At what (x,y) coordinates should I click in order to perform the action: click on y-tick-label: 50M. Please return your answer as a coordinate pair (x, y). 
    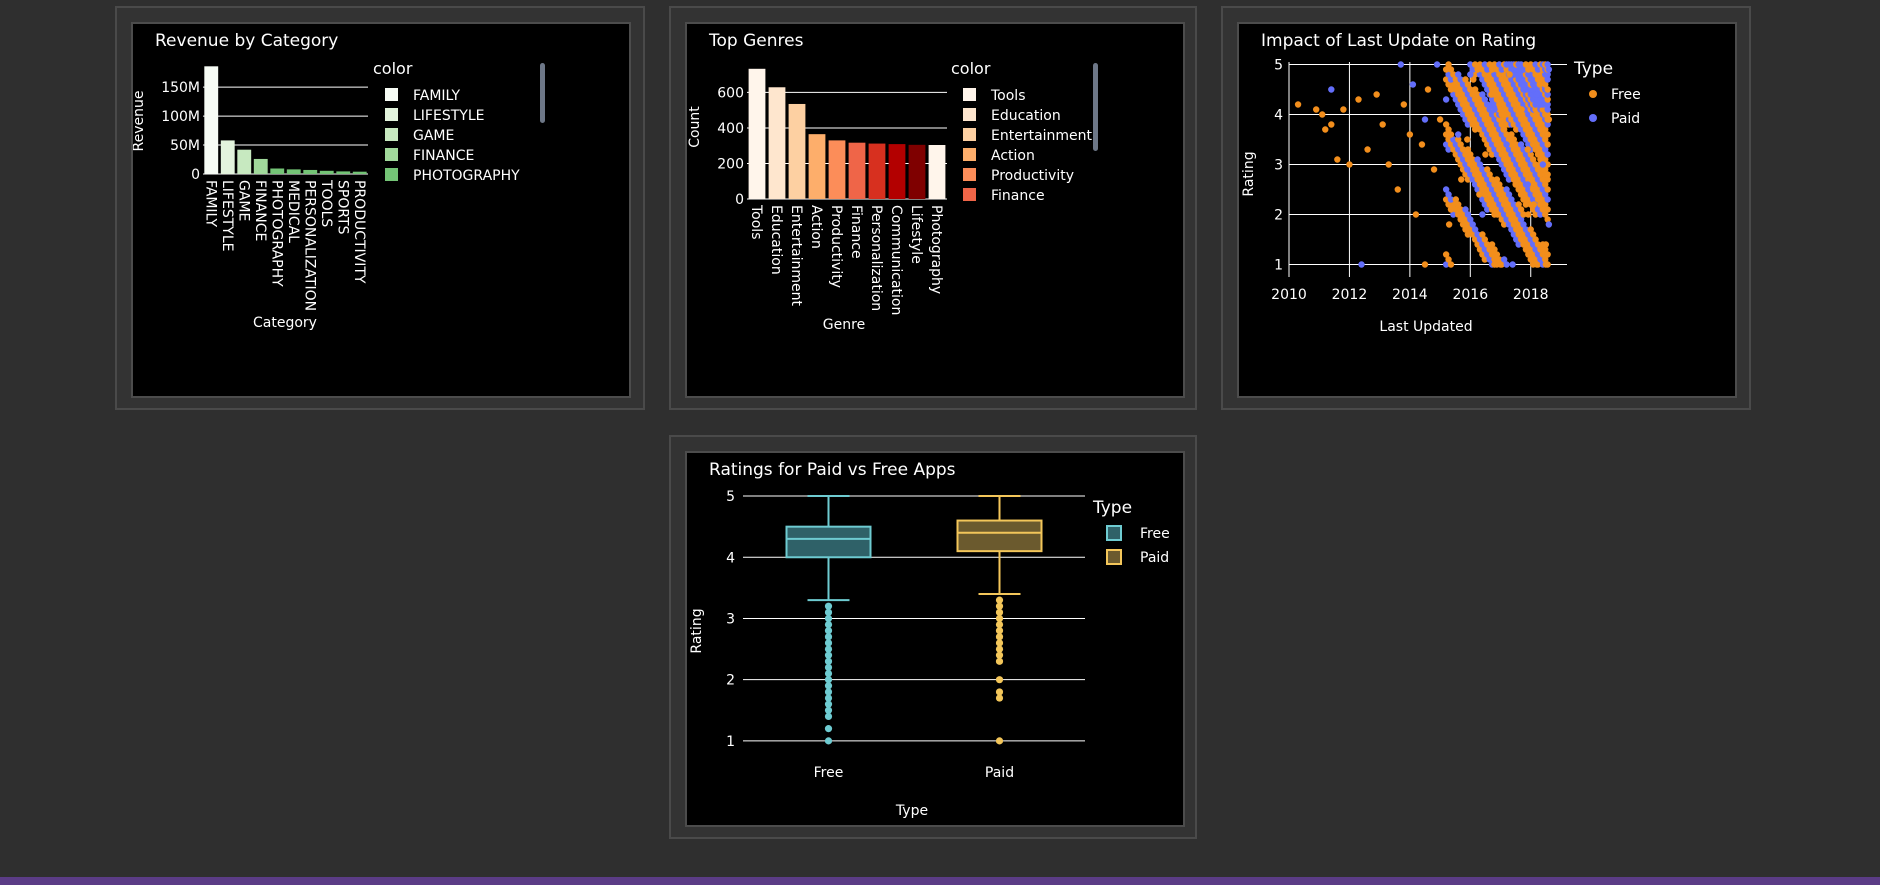
    Looking at the image, I should click on (185, 146).